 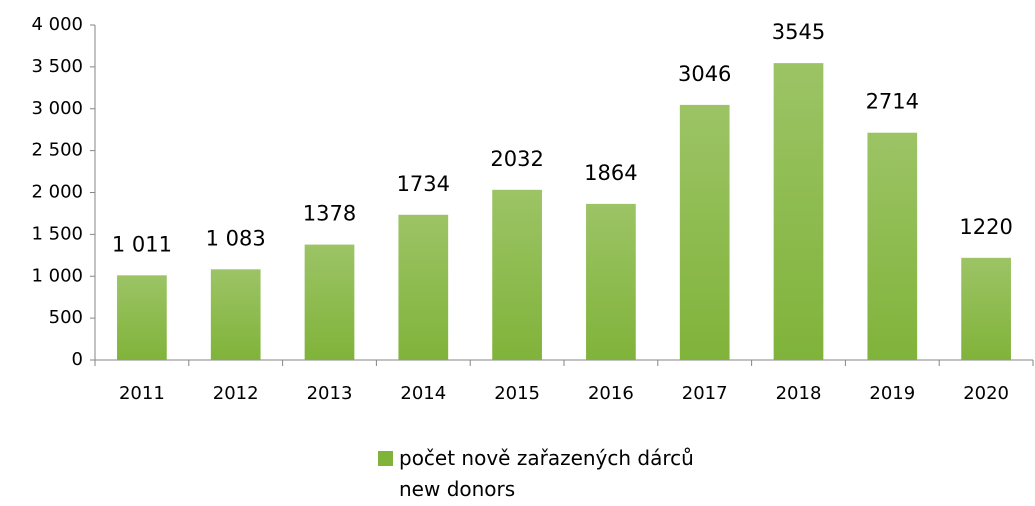 I want to click on y-tick-label: 2 500, so click(x=57, y=150).